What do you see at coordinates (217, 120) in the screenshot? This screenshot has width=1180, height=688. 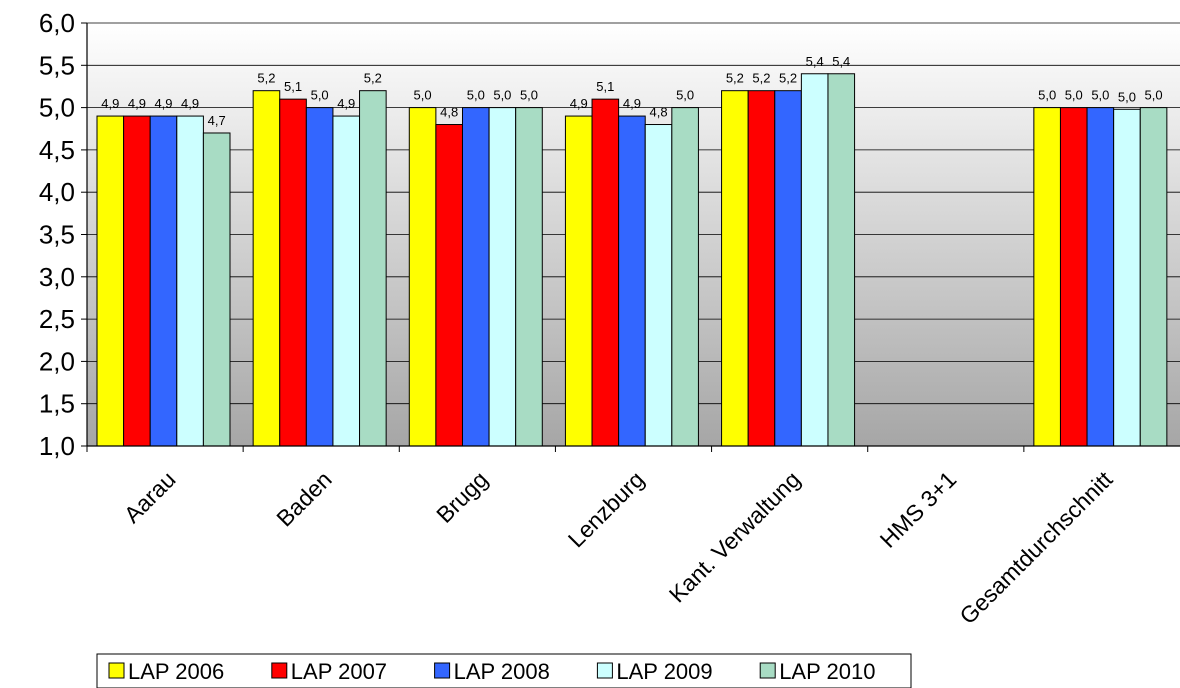 I see `data-label: 4,7` at bounding box center [217, 120].